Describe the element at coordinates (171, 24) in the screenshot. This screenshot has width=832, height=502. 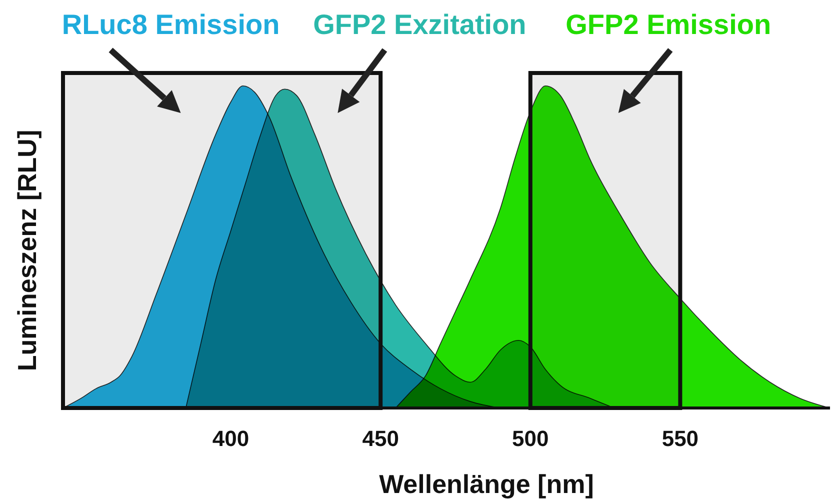
I see `text: RLuc8 Emission` at that location.